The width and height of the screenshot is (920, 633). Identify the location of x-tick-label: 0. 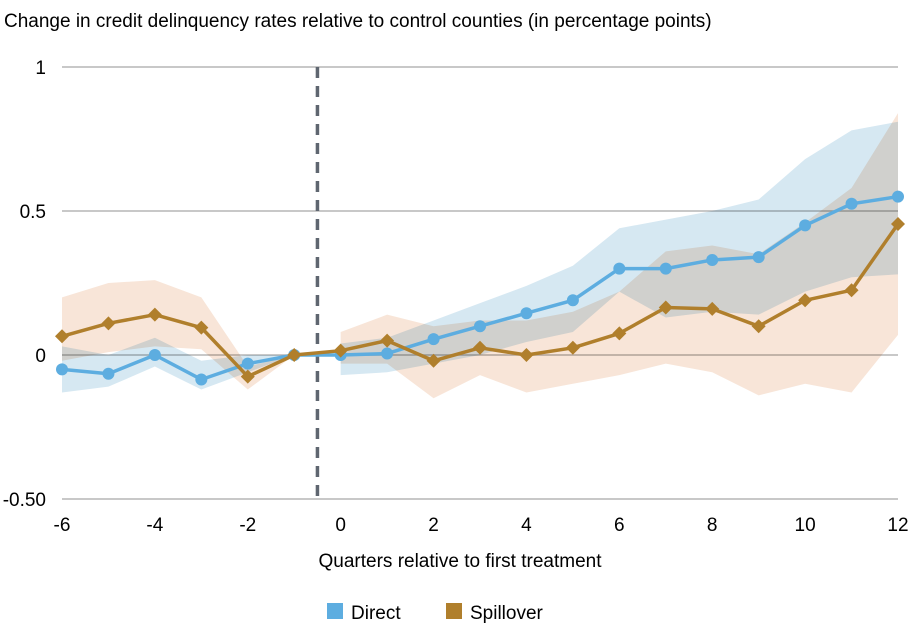
(340, 525).